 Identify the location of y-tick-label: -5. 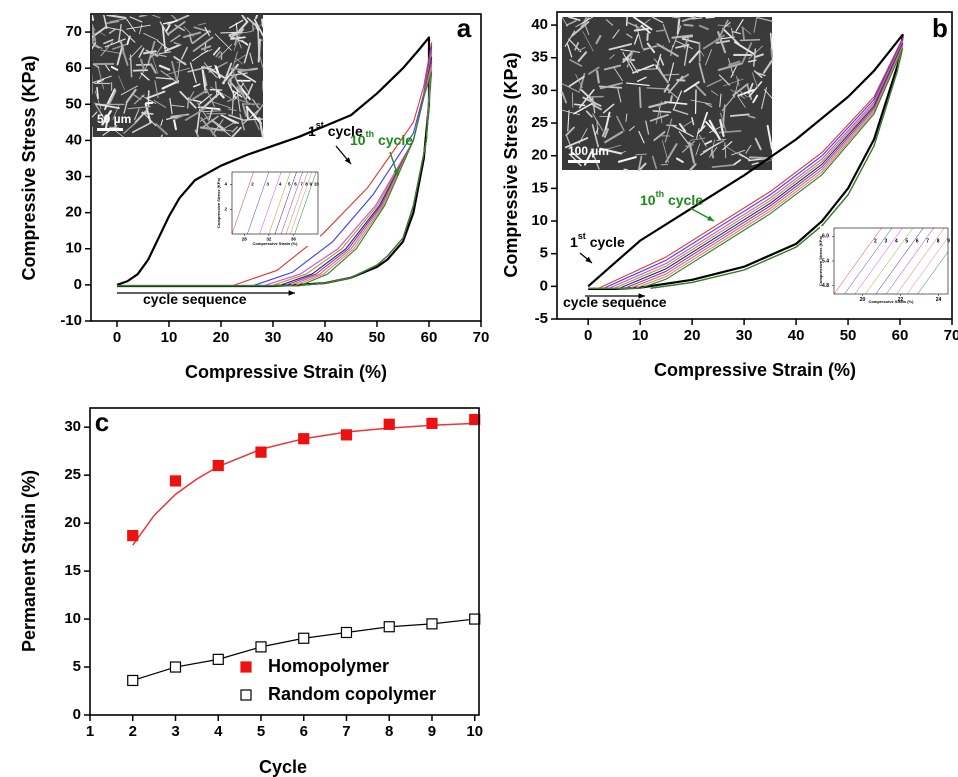
(541, 318).